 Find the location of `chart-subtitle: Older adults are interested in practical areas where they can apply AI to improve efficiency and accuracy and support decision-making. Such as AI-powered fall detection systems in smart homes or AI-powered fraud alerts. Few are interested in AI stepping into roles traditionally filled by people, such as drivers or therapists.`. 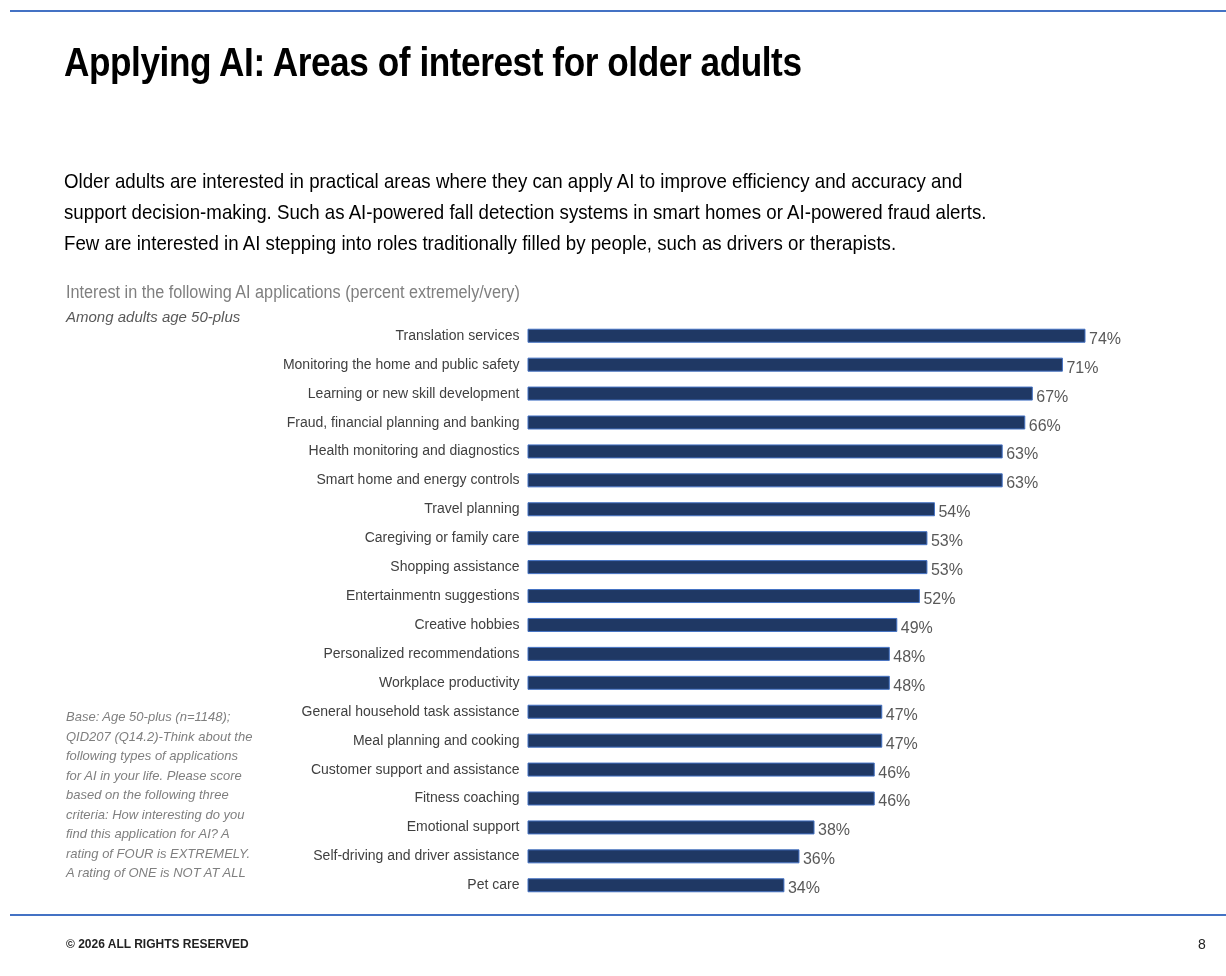

chart-subtitle: Older adults are interested in practical areas where they can apply AI to improve efficiency and accuracy and support decision-making. Such as AI-powered fall detection systems in smart homes or AI-powered fraud alerts. Few are interested in AI stepping into roles traditionally filled by people, such as drivers or therapists. is located at coordinates (525, 212).